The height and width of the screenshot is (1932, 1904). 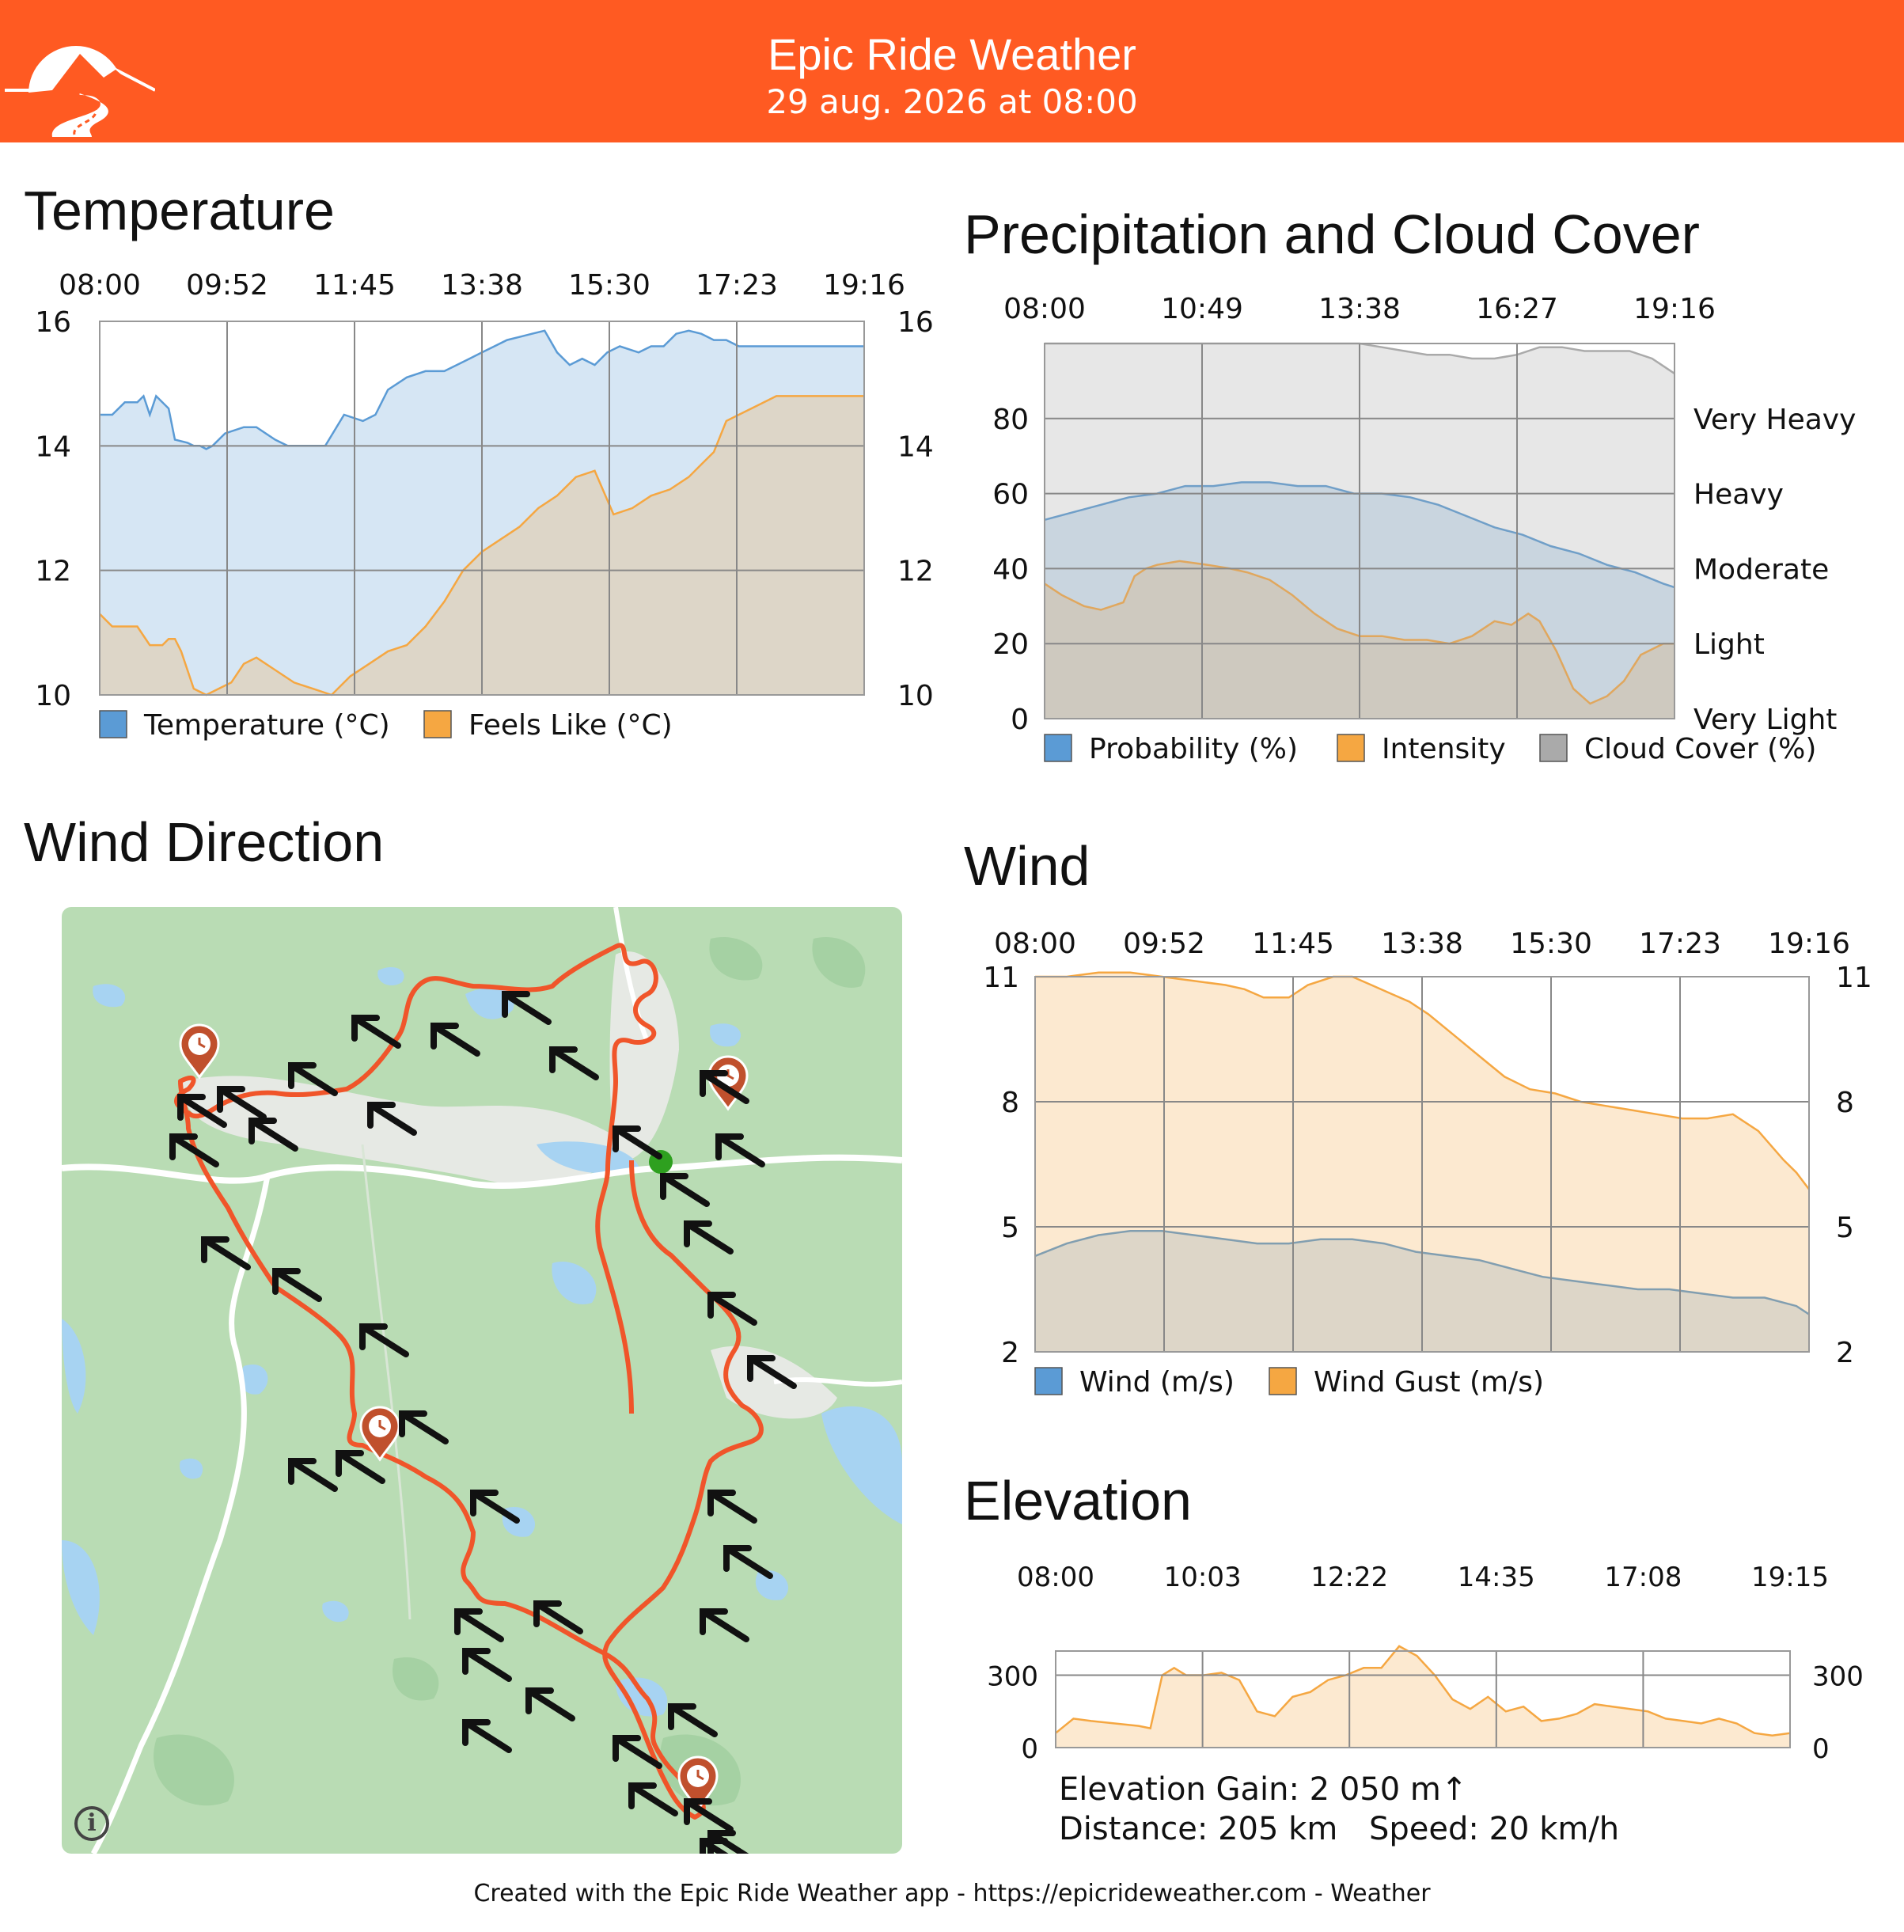 What do you see at coordinates (1643, 1577) in the screenshot?
I see `time-label: 17:08` at bounding box center [1643, 1577].